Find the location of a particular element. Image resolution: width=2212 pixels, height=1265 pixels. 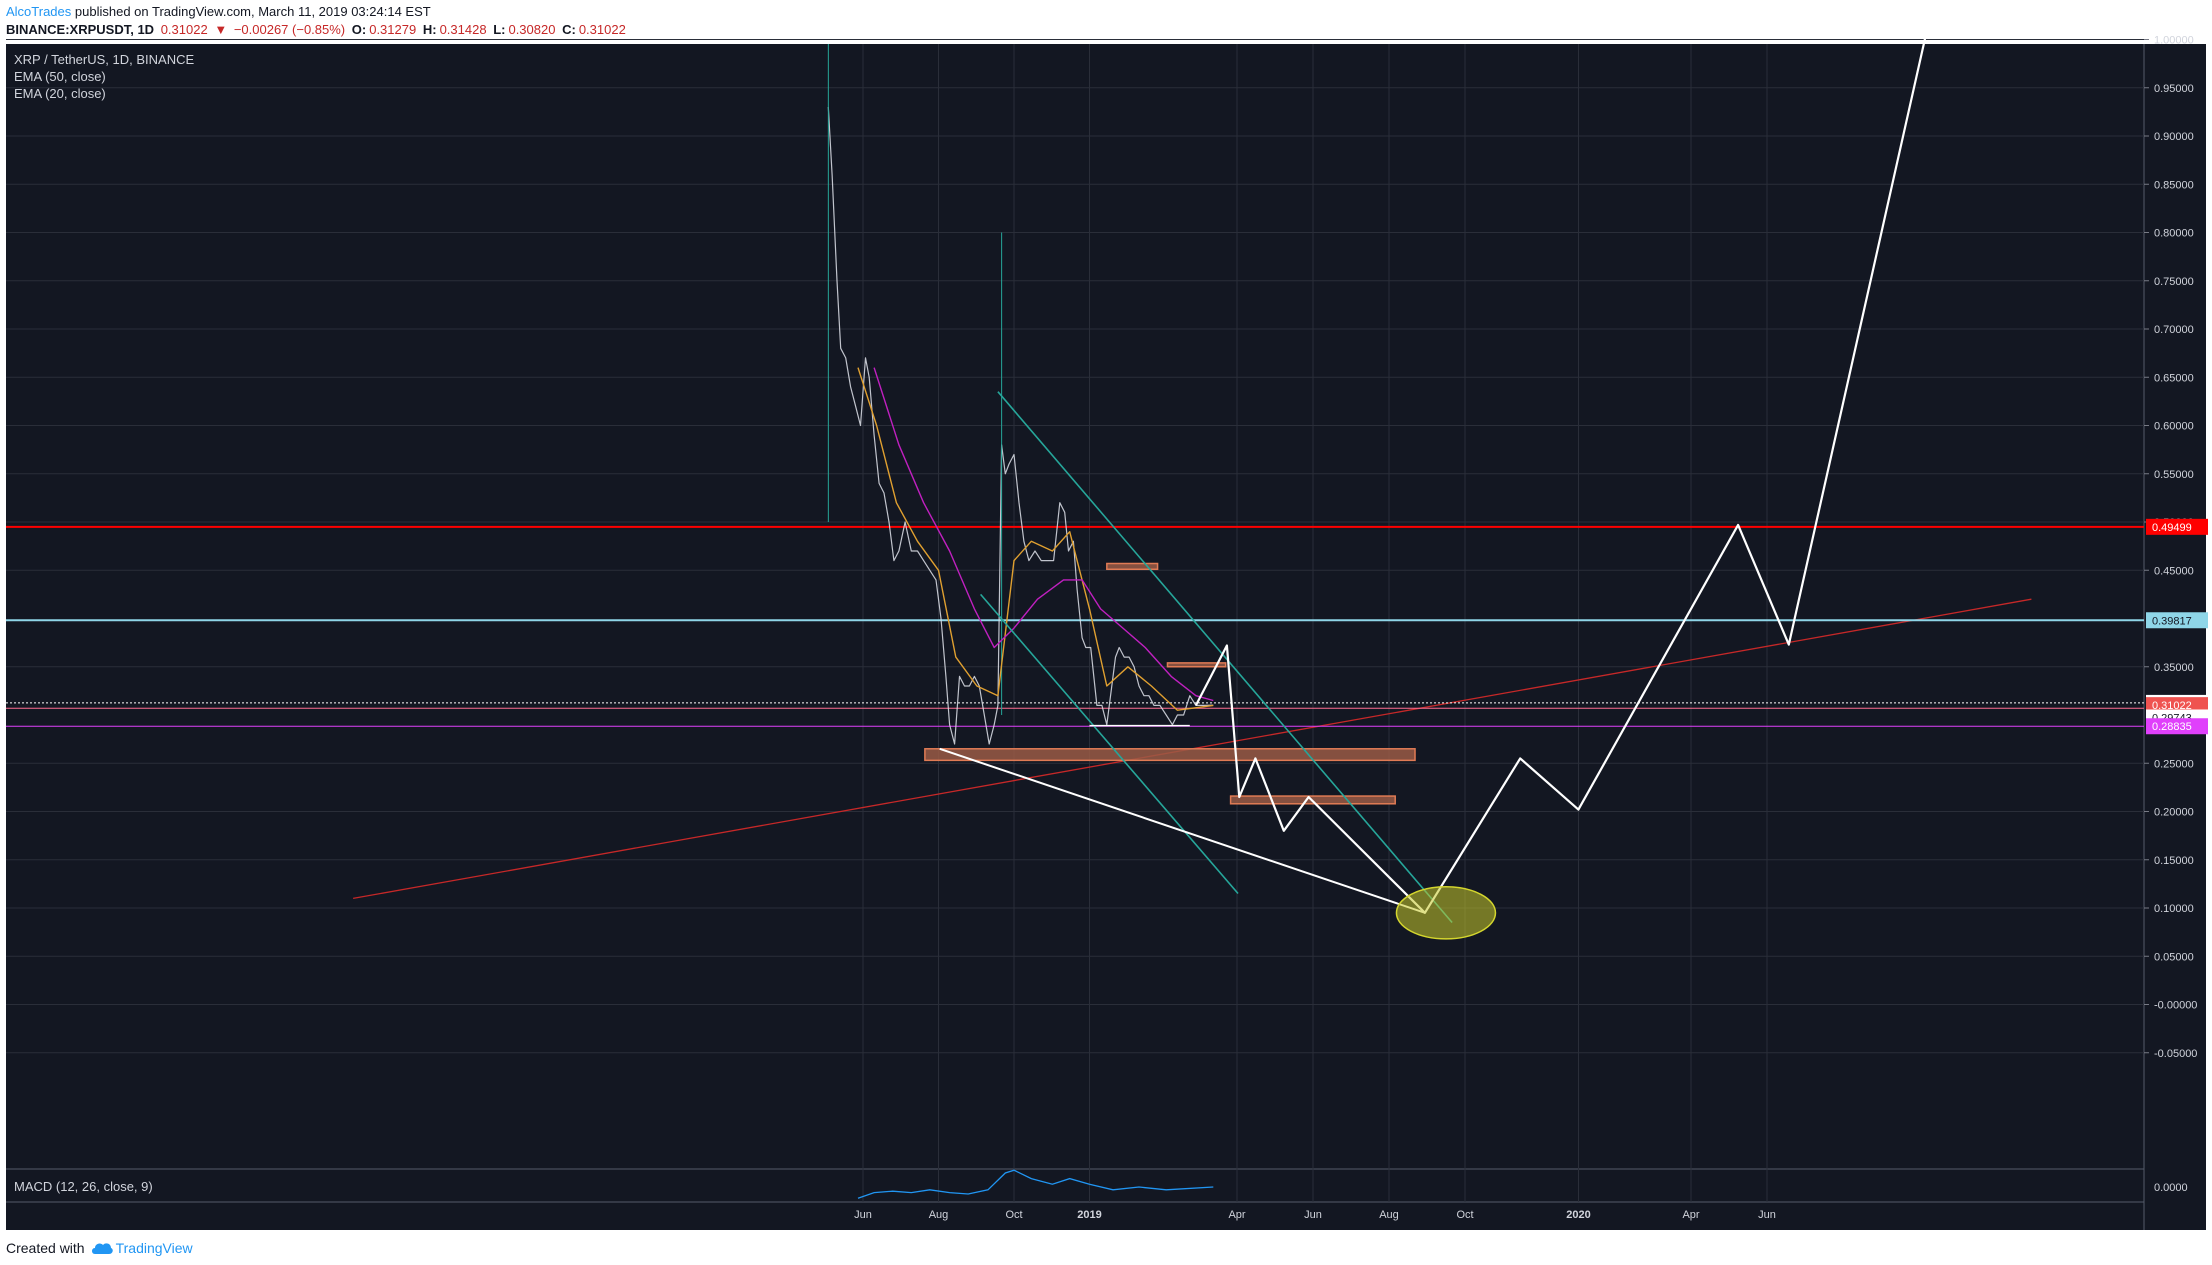

price-label-text: 0.28835 is located at coordinates (2172, 727).